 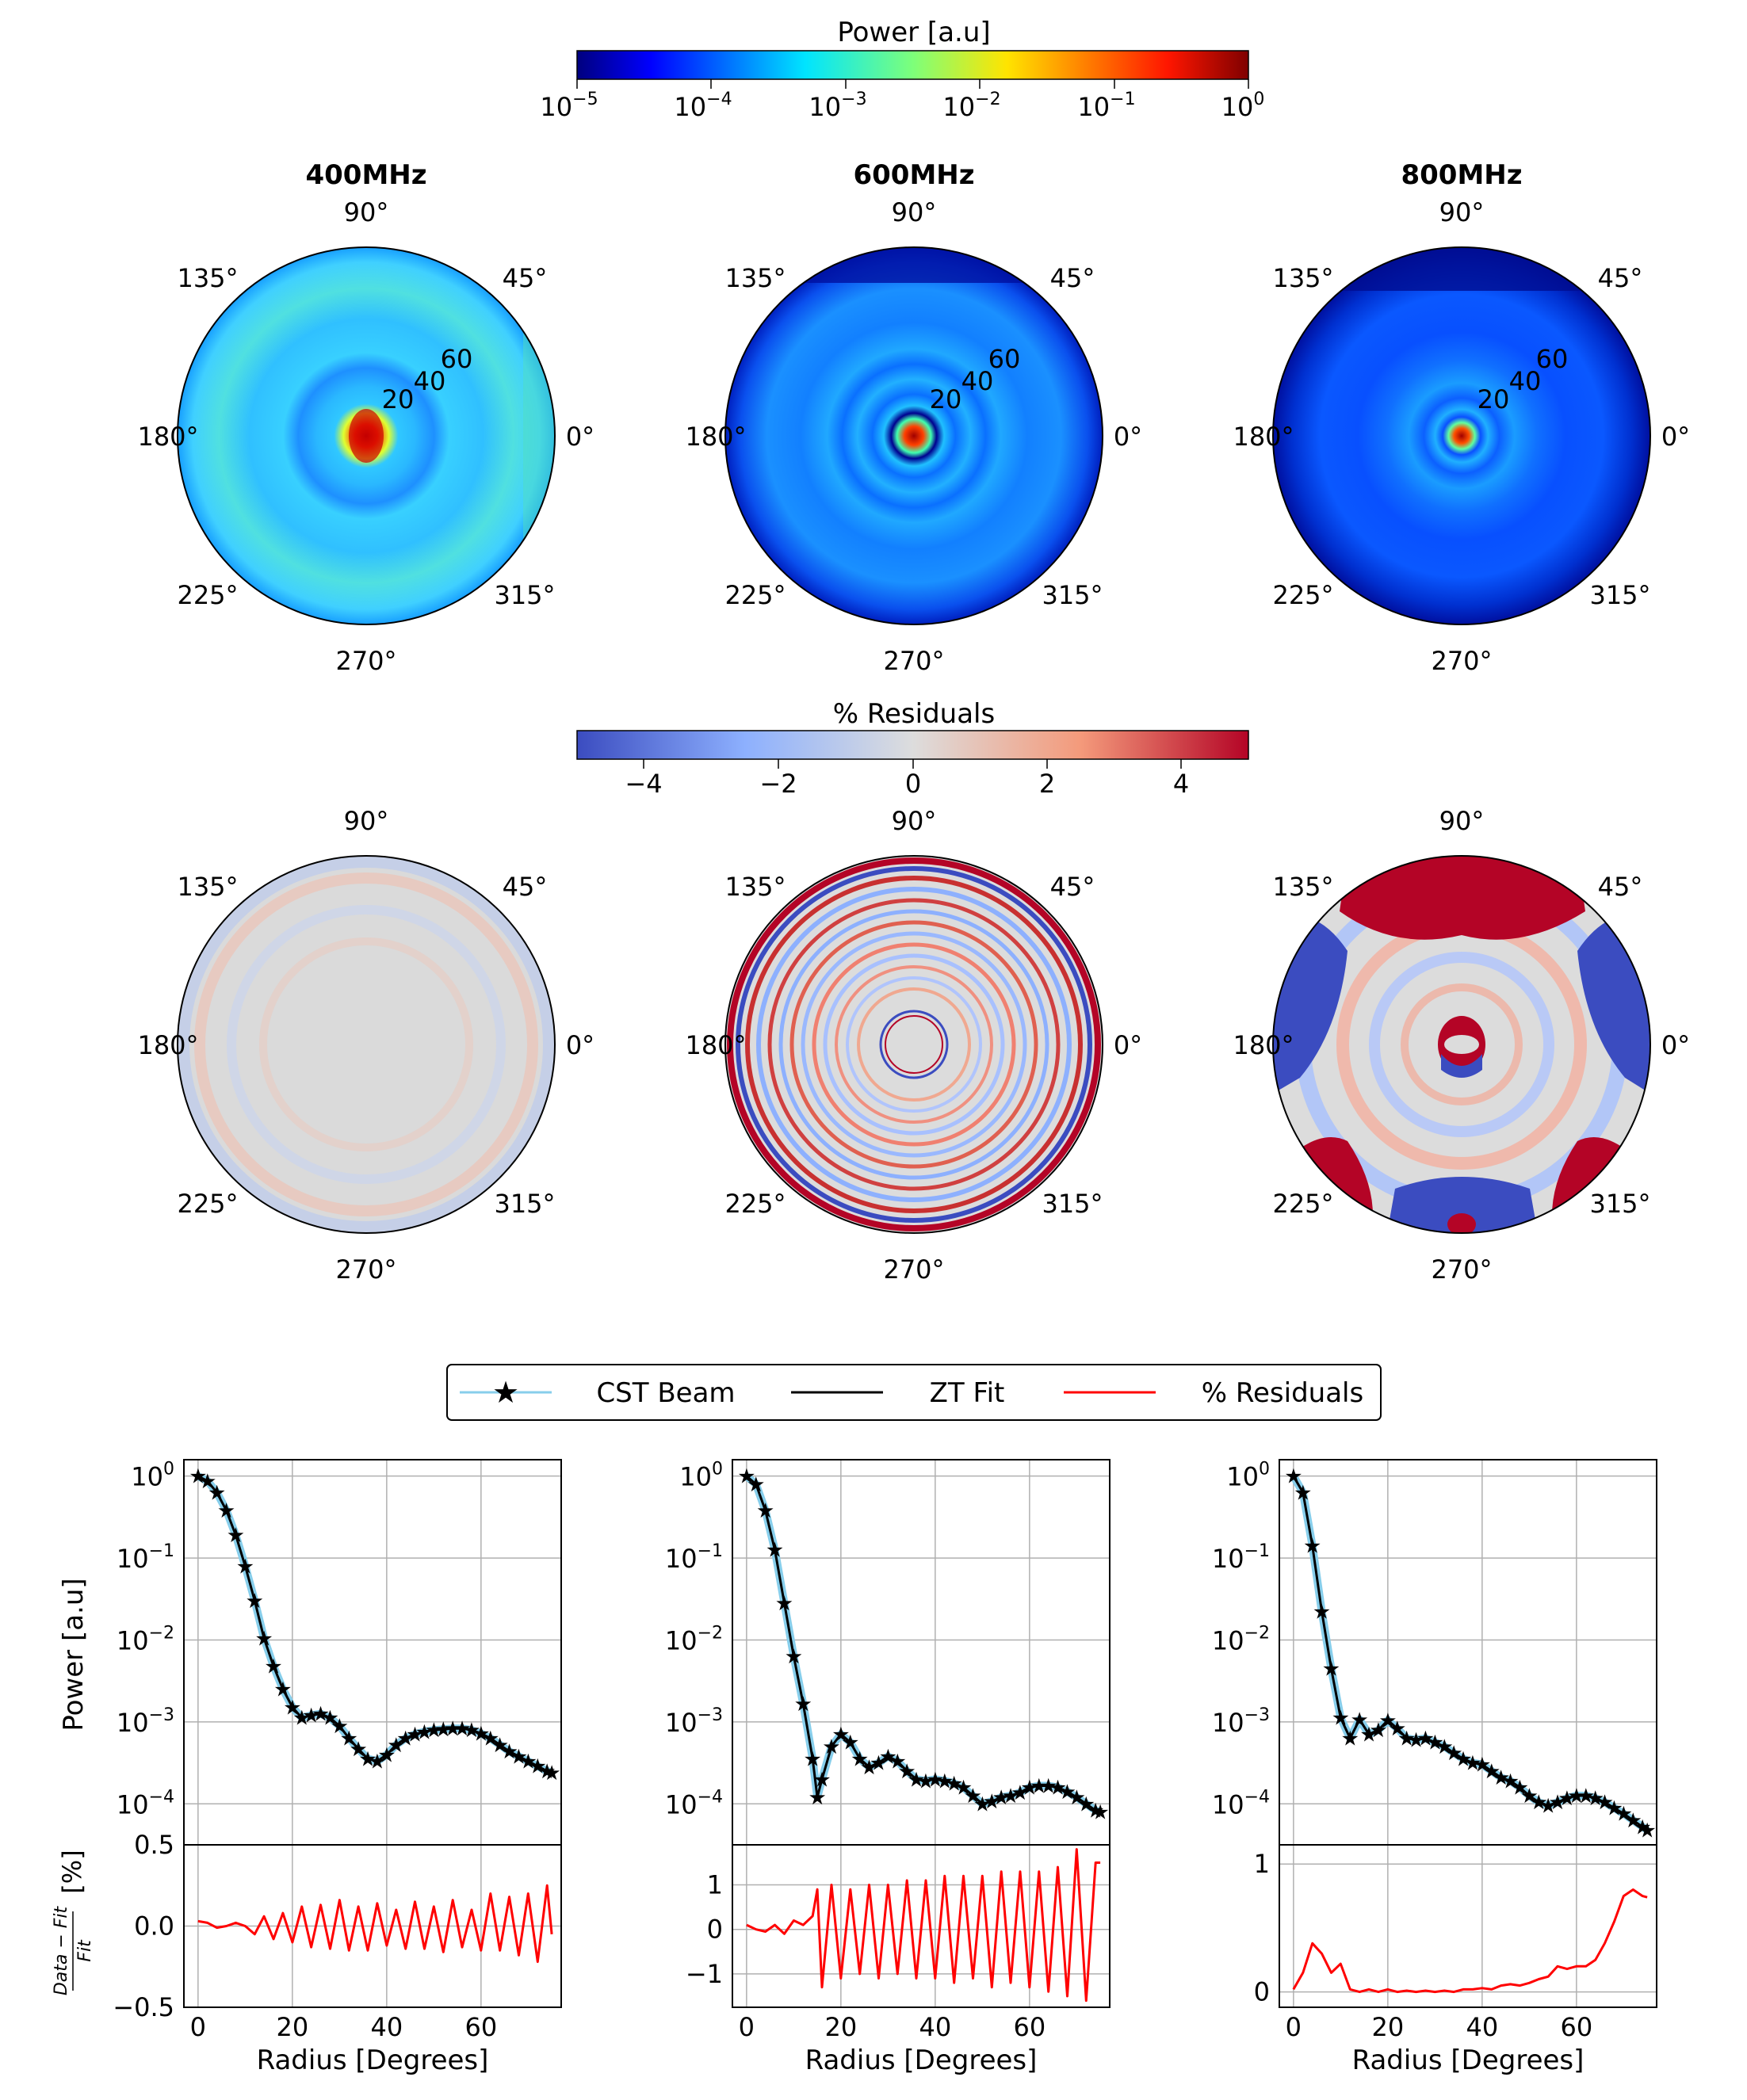 What do you see at coordinates (154, 1845) in the screenshot?
I see `residual-y-tick-label: 0.5` at bounding box center [154, 1845].